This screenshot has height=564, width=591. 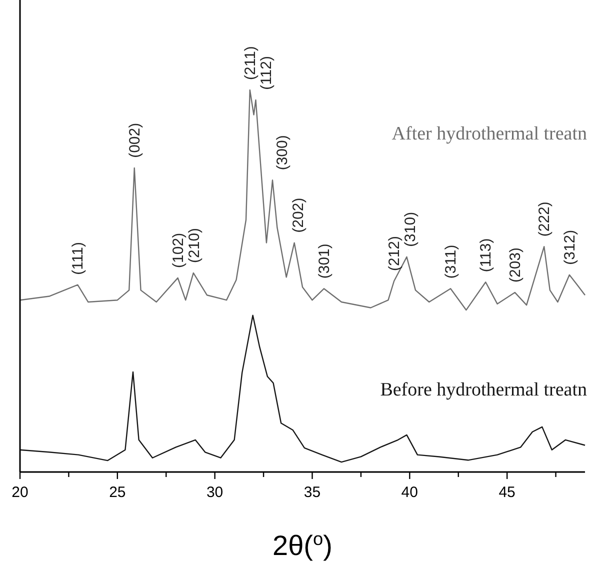 What do you see at coordinates (117, 492) in the screenshot?
I see `x-tick-label: 25` at bounding box center [117, 492].